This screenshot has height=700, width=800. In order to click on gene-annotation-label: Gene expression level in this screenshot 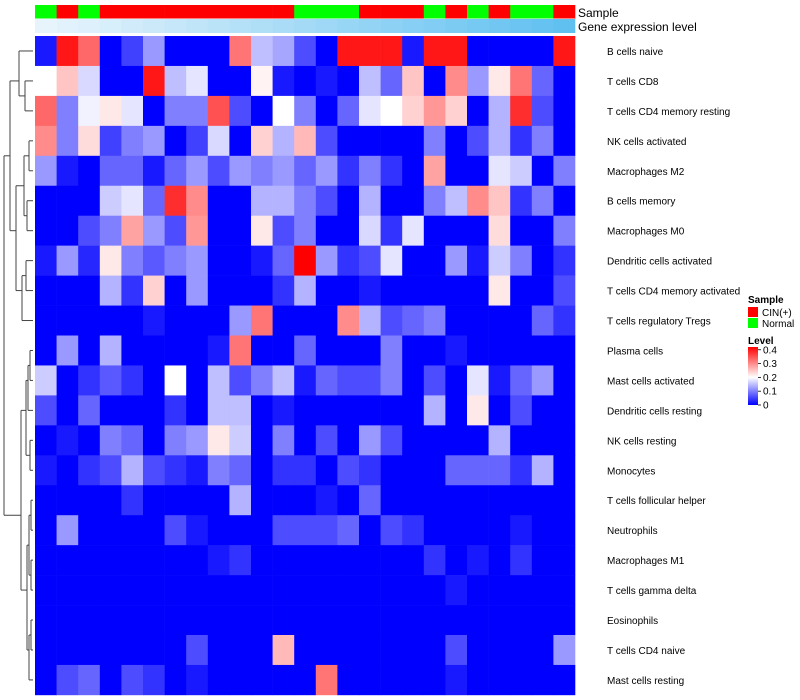, I will do `click(637, 27)`.